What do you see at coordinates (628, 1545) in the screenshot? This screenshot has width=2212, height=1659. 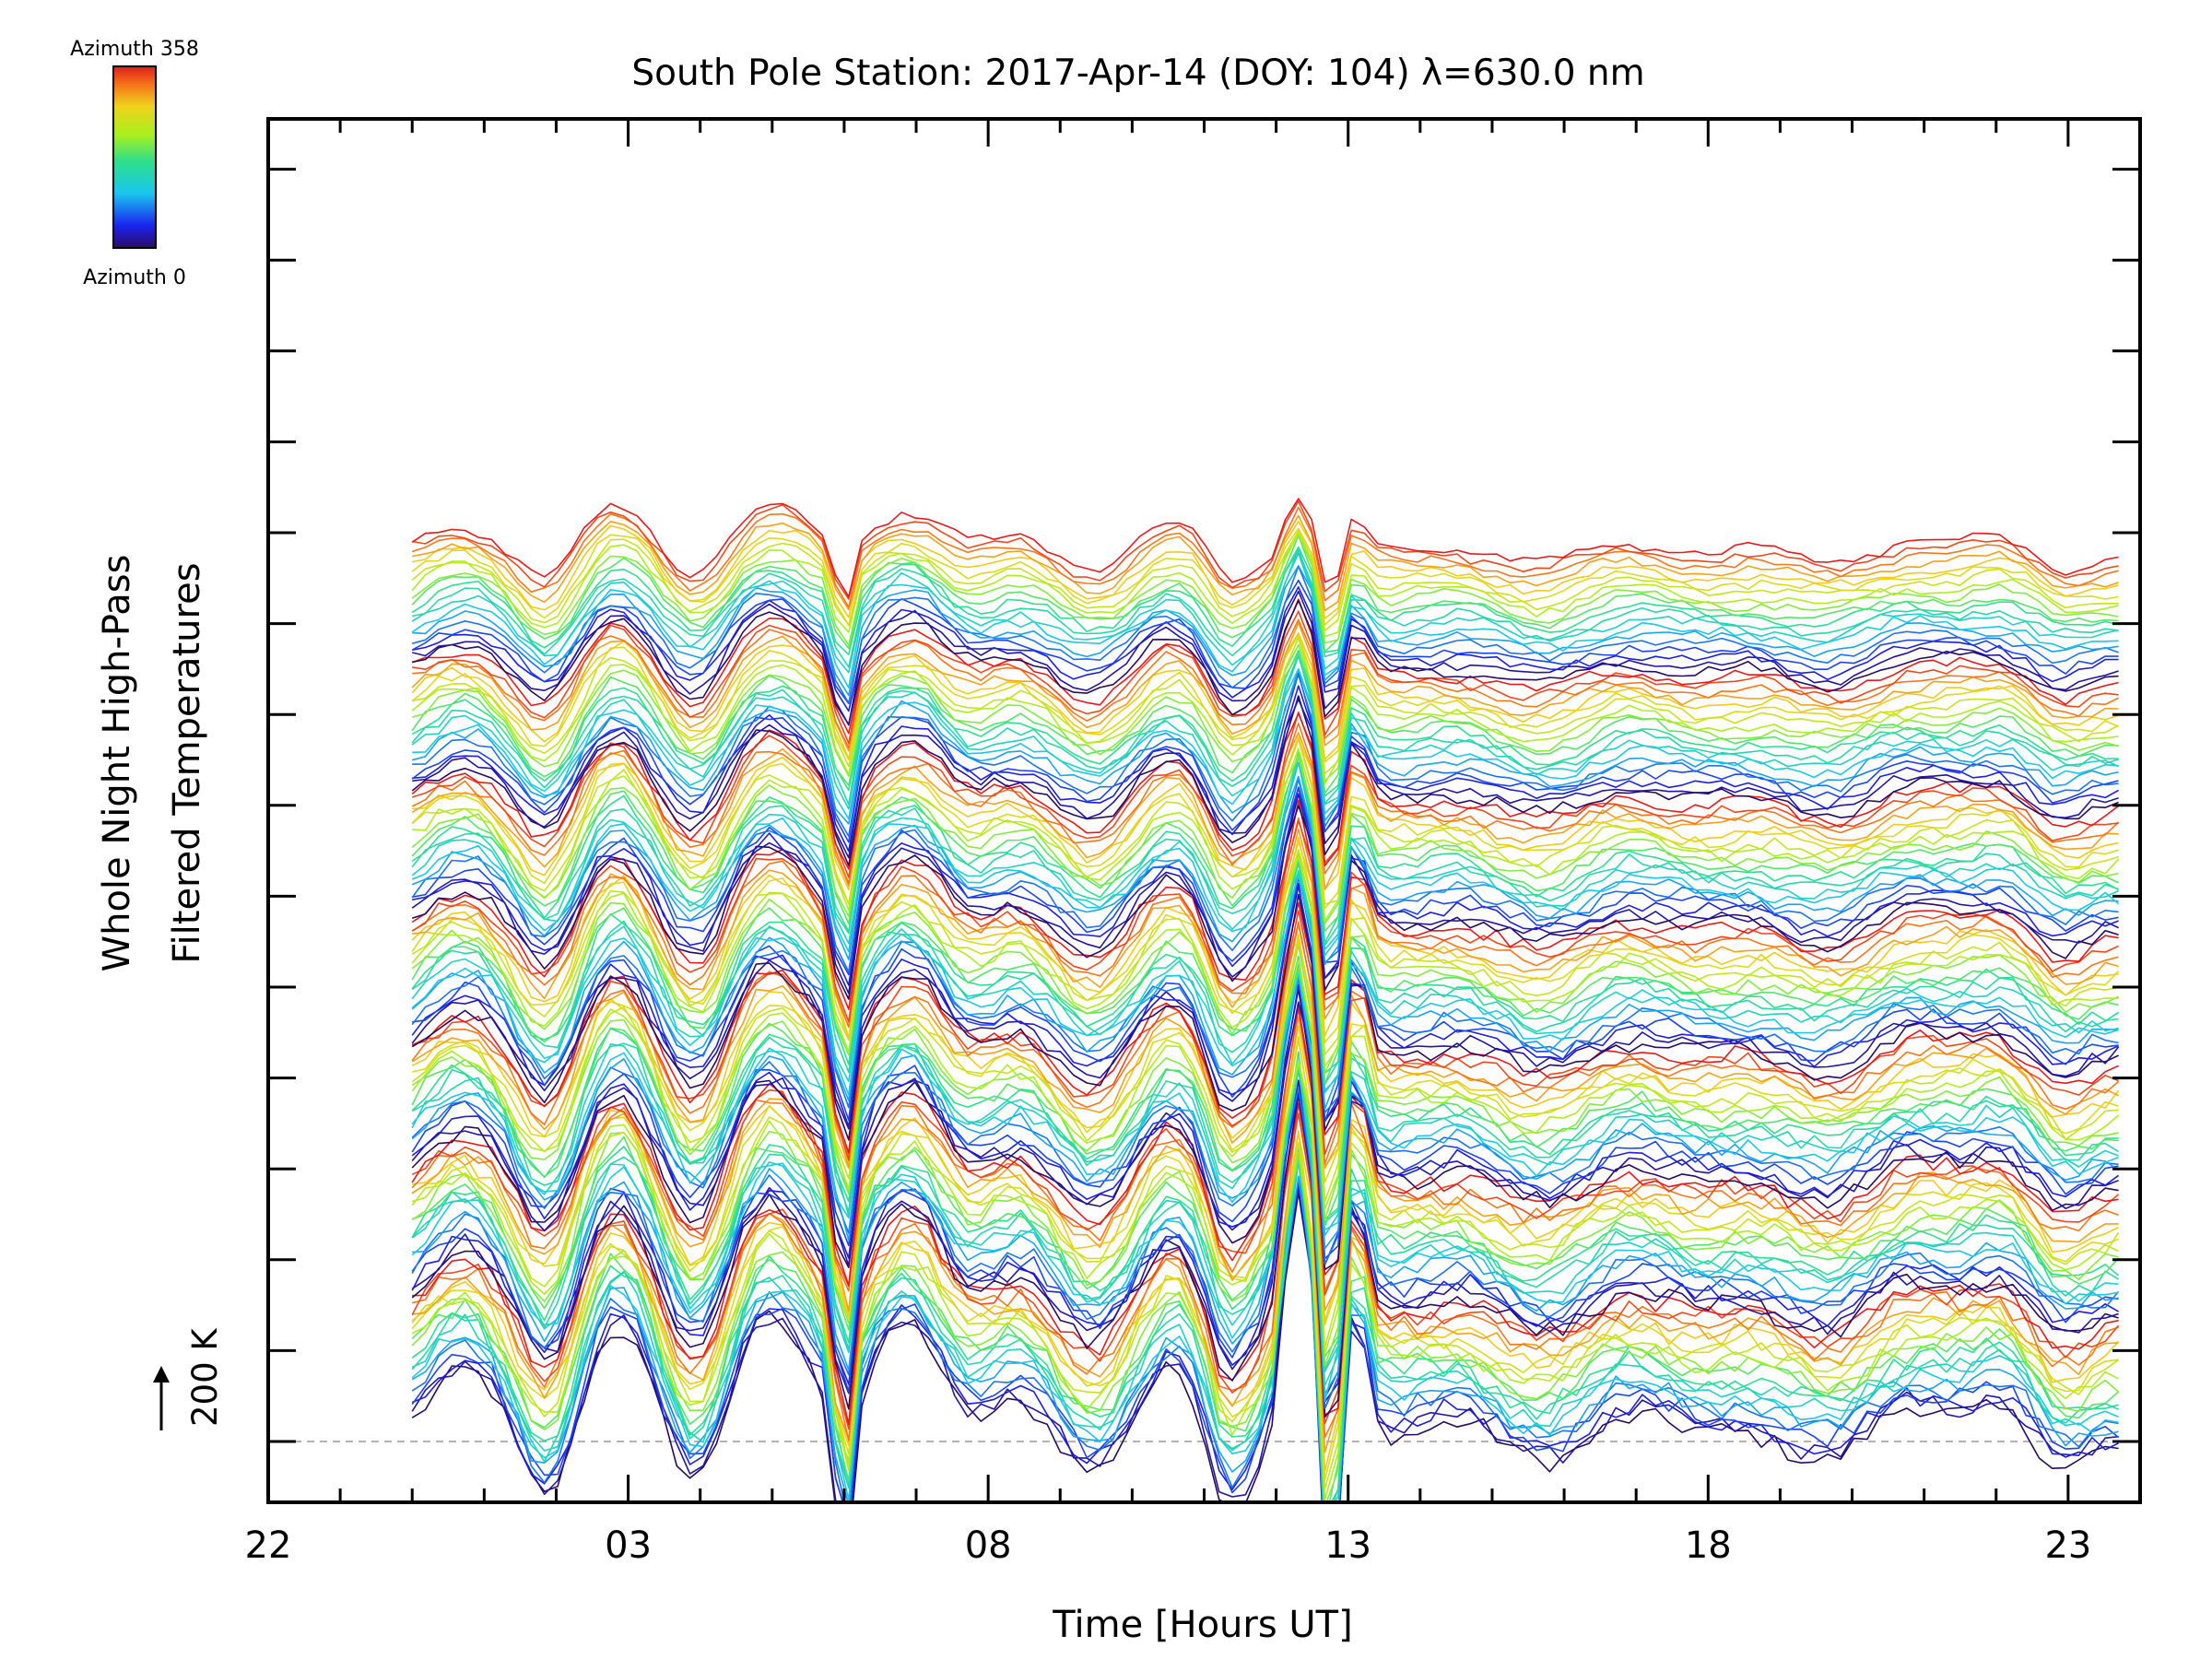 I see `x-tick-label-03: 03` at bounding box center [628, 1545].